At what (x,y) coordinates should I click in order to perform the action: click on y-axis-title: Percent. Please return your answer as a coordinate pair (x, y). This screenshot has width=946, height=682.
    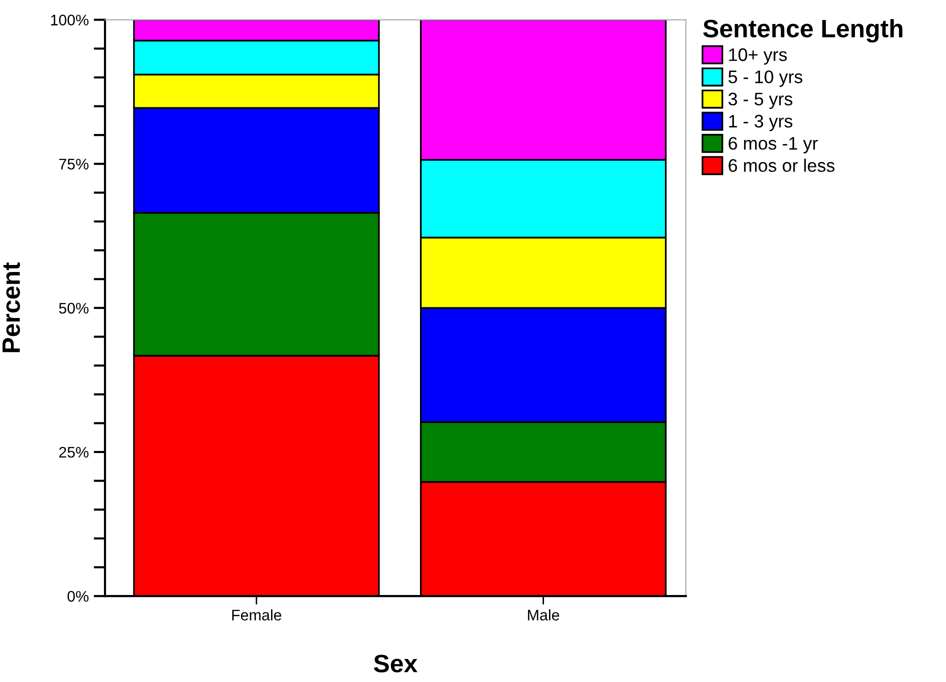
    Looking at the image, I should click on (11, 307).